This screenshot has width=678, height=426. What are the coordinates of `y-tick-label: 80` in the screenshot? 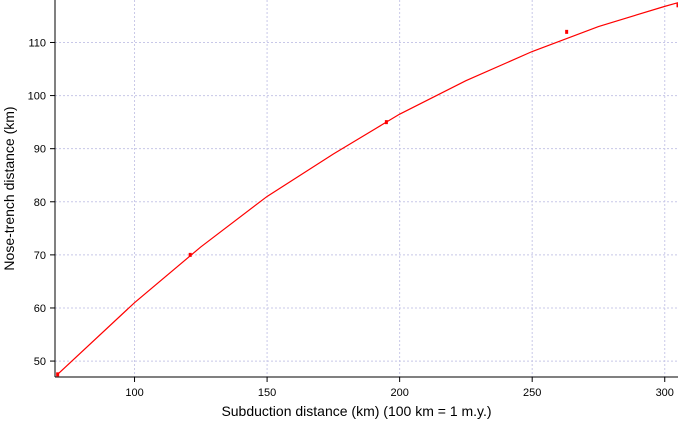 It's located at (40, 203).